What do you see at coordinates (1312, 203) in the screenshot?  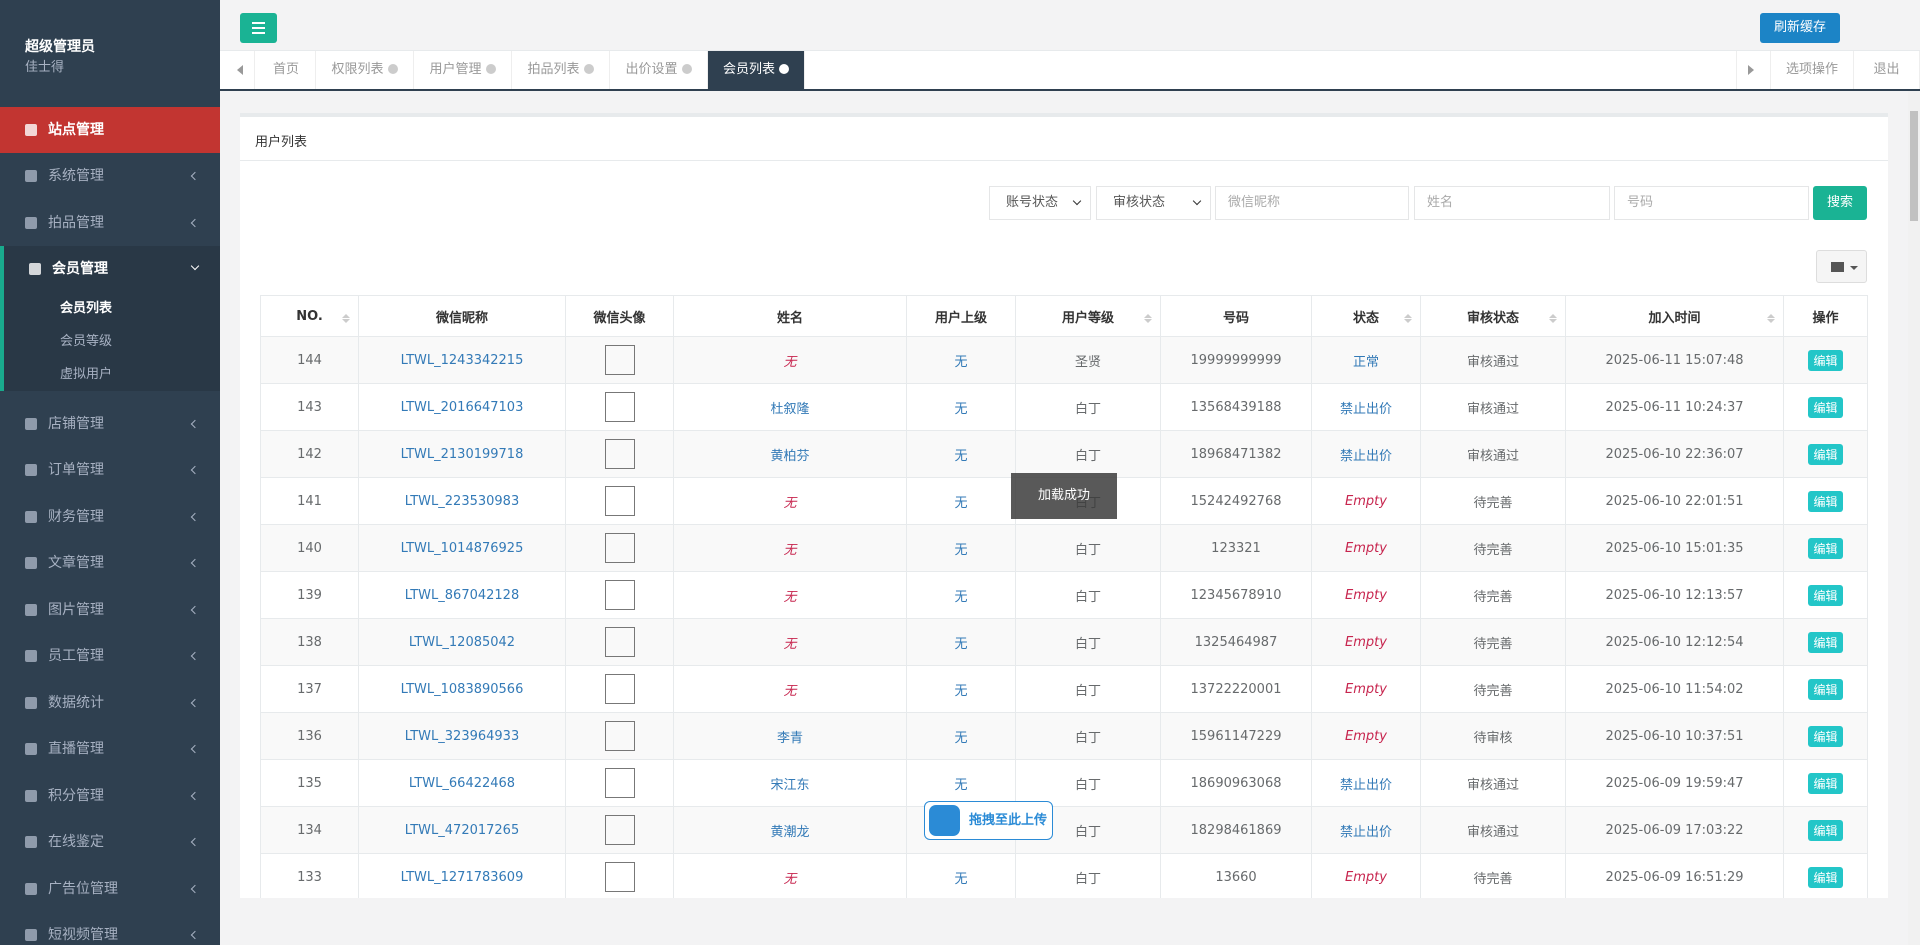 I see `nickname-input: 微信昵称` at bounding box center [1312, 203].